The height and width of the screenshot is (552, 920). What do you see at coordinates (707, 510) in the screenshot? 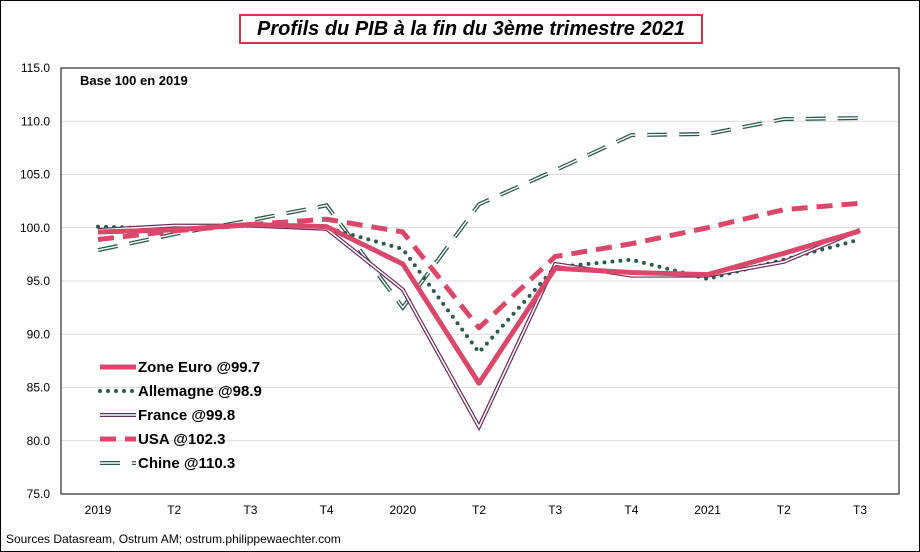
I see `x-tick-label: 2021` at bounding box center [707, 510].